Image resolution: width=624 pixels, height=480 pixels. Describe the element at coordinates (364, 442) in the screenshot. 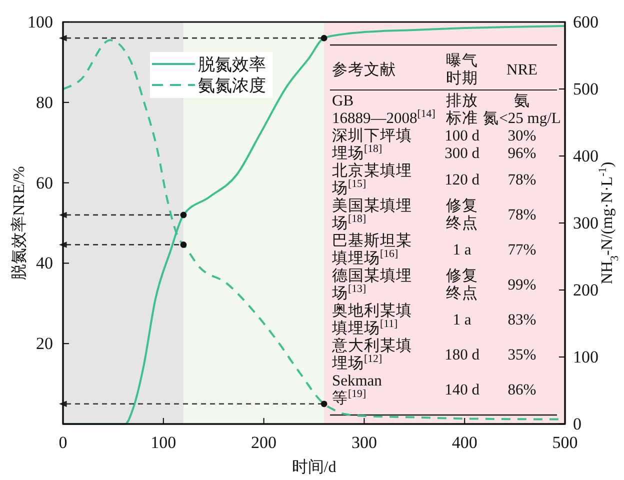

I see `x-tick-label: 300` at that location.